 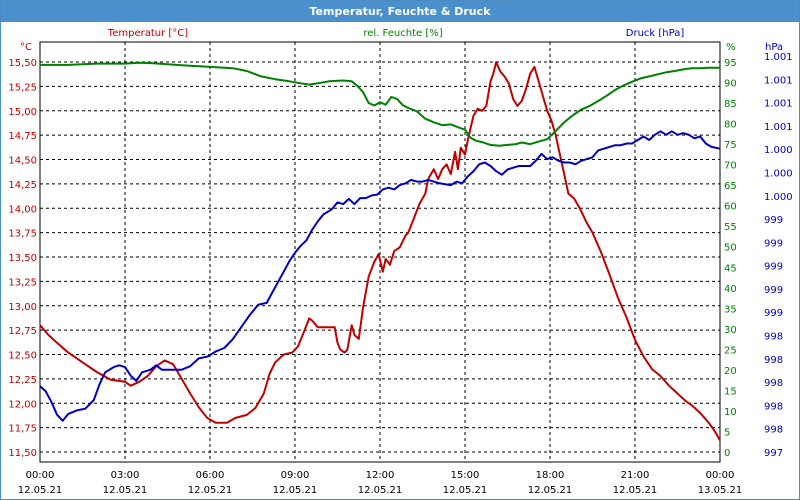 I want to click on humidity-tick-label: 80, so click(x=730, y=125).